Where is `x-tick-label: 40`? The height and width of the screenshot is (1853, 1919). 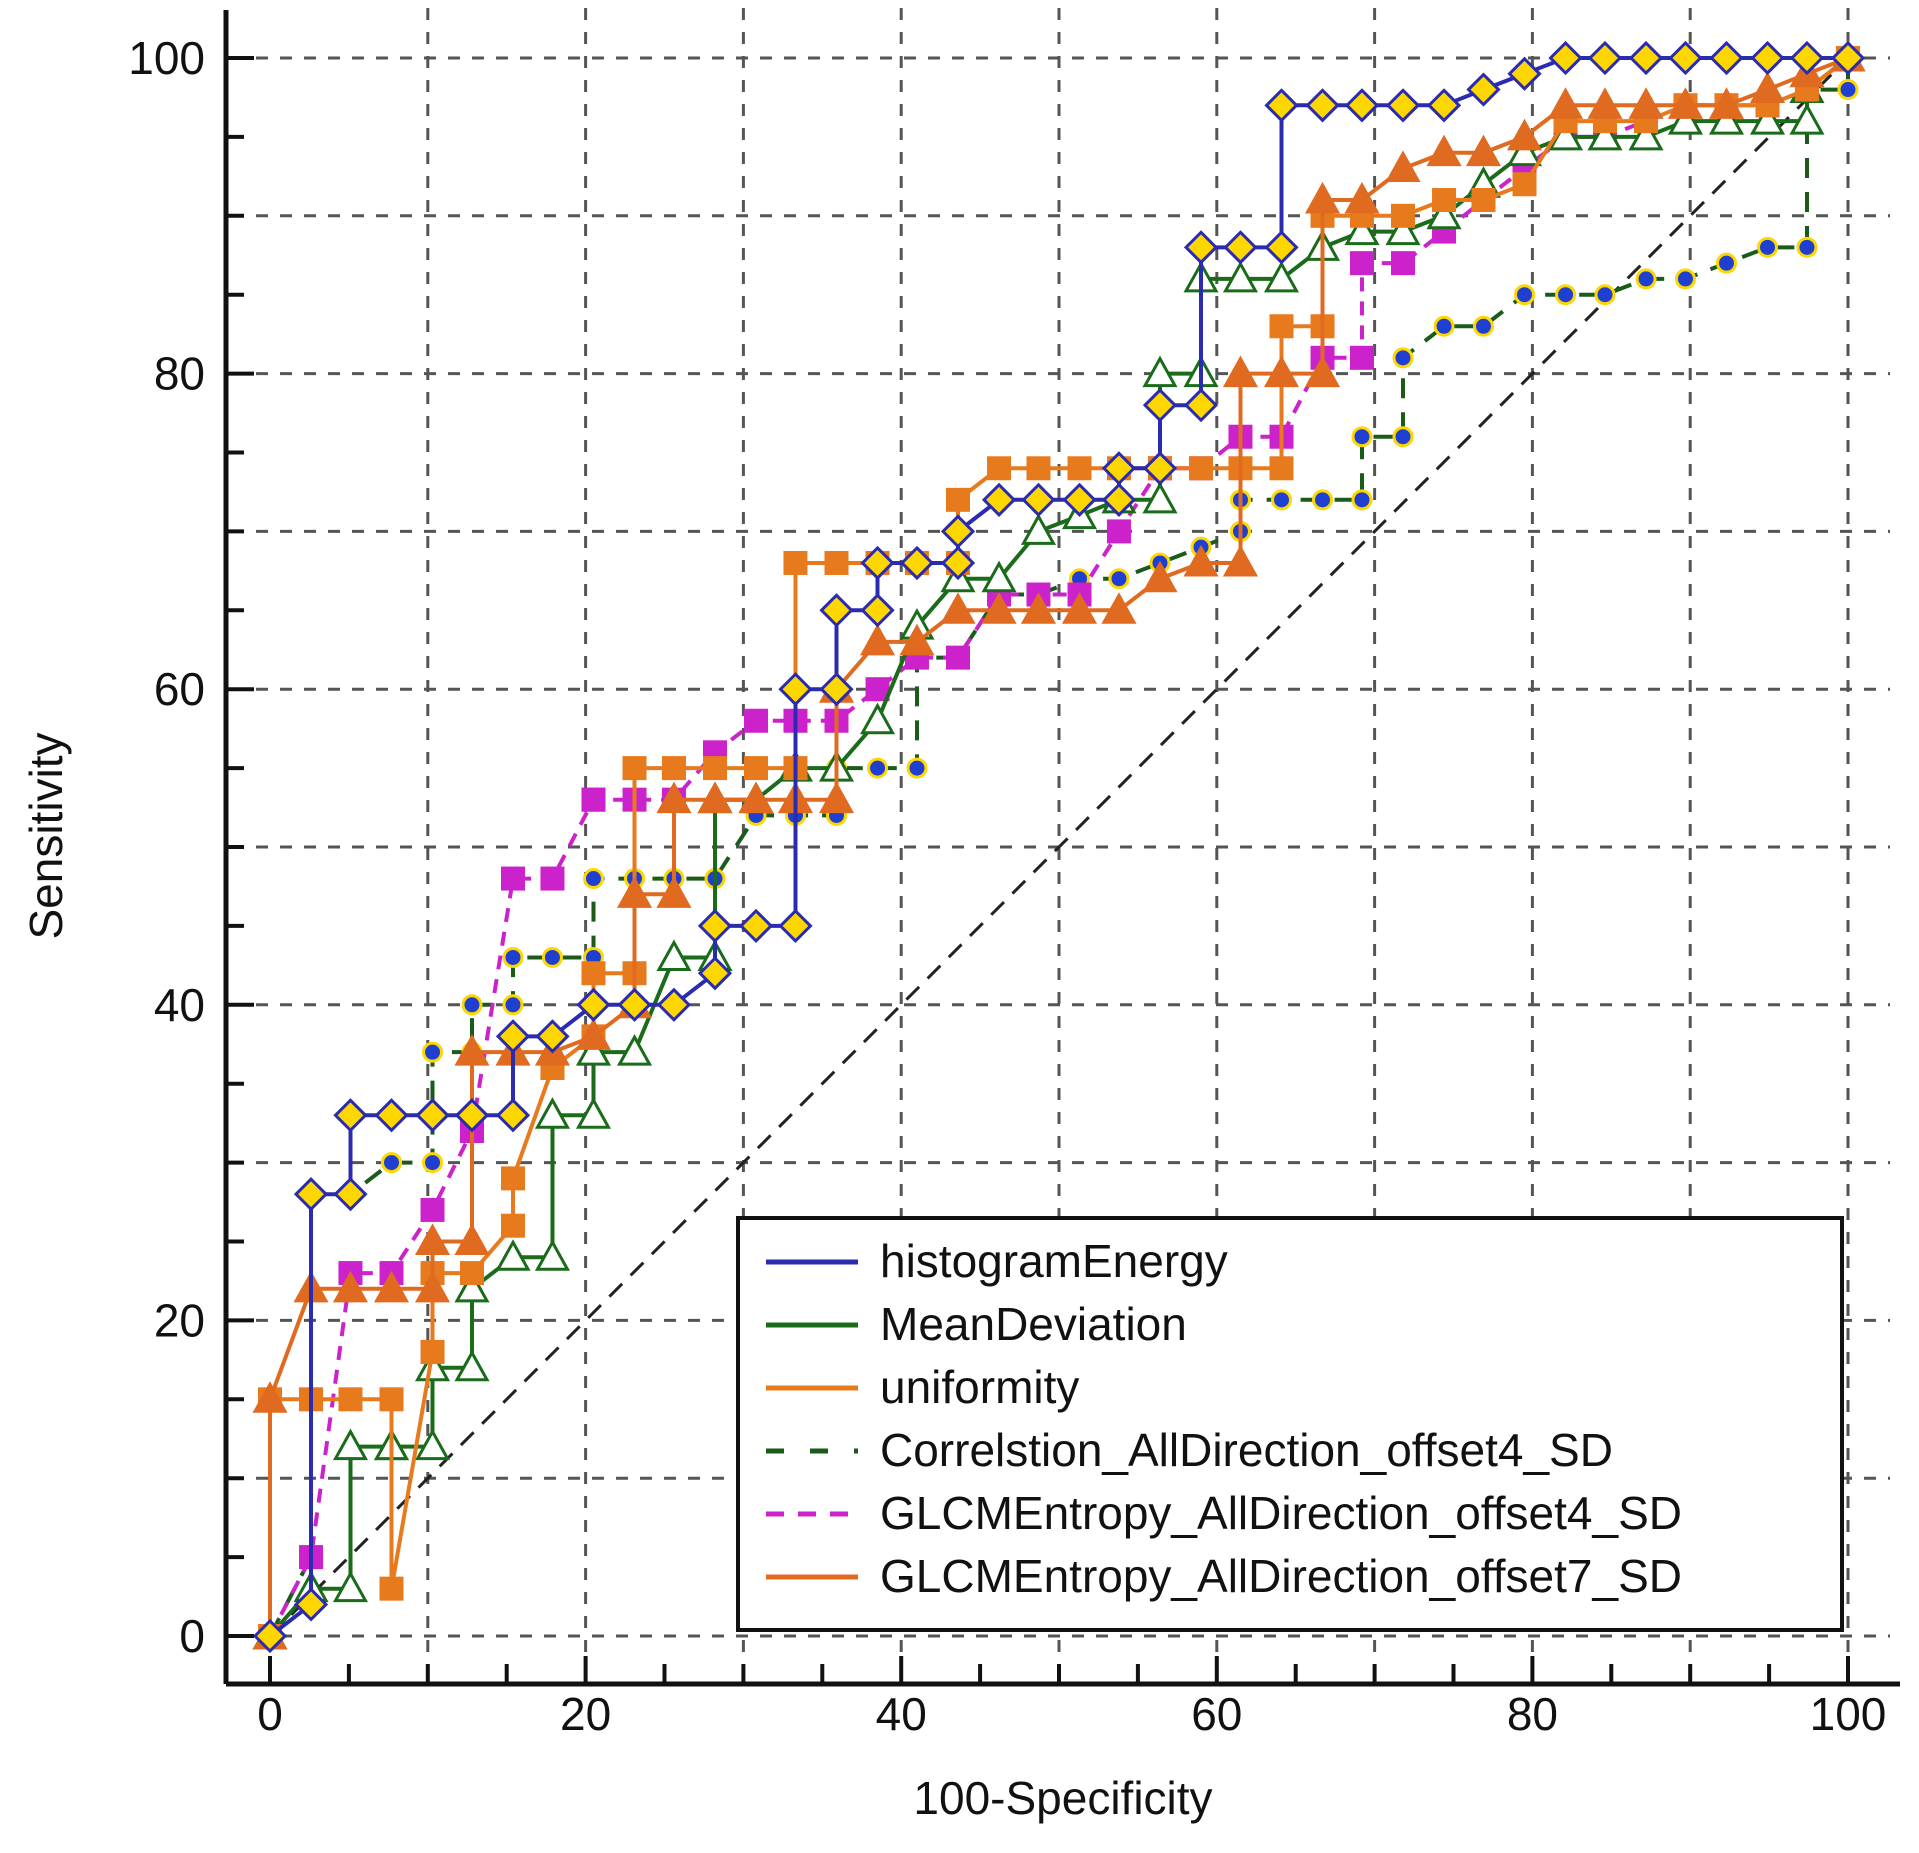 x-tick-label: 40 is located at coordinates (901, 1714).